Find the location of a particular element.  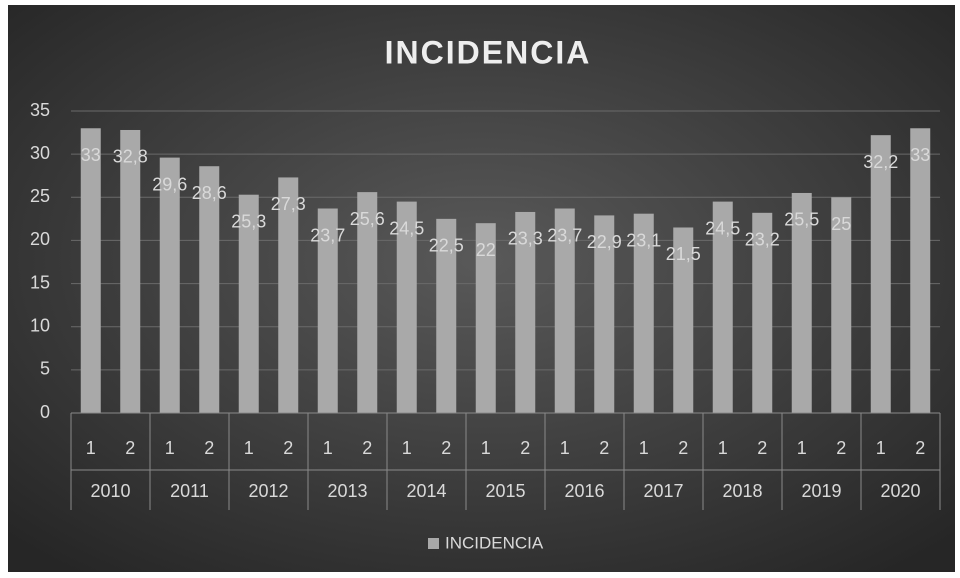

chart-title: INCIDENCIA is located at coordinates (488, 52).